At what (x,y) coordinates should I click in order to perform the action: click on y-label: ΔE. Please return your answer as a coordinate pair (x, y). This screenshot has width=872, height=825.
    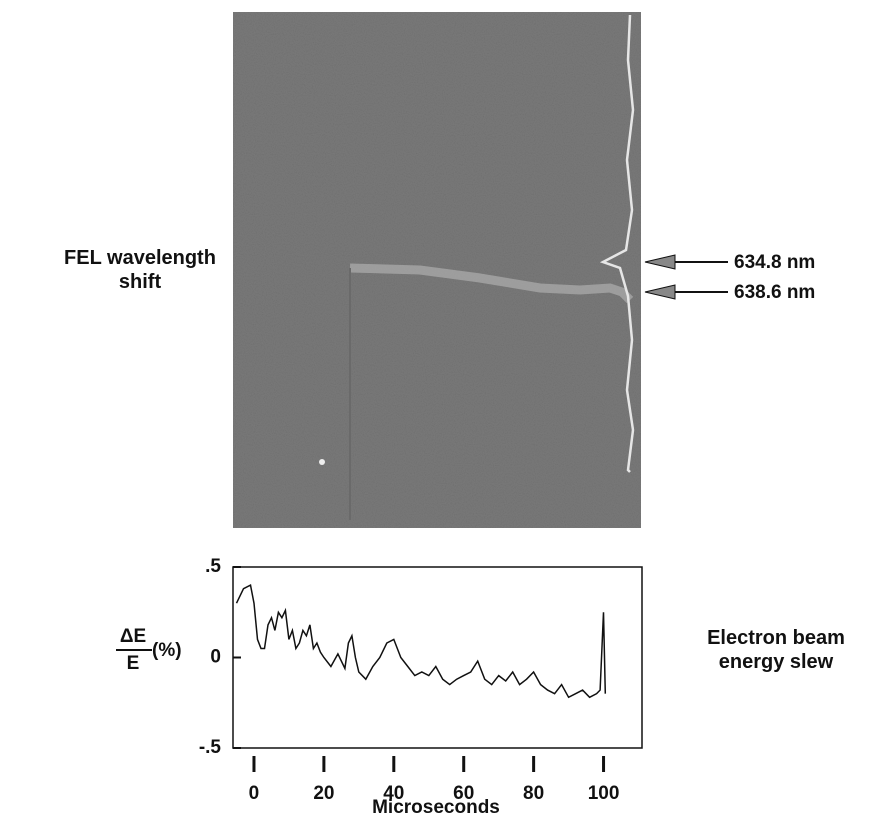
    Looking at the image, I should click on (133, 636).